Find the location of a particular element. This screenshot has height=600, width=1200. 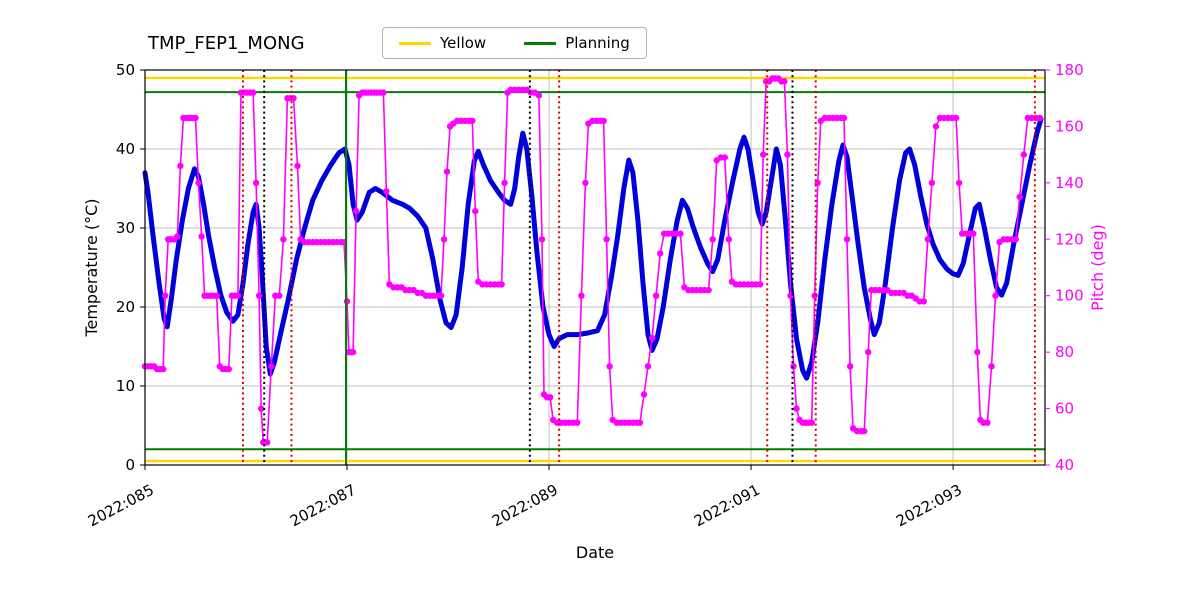

x-tick-label: 2022:089 is located at coordinates (525, 506).